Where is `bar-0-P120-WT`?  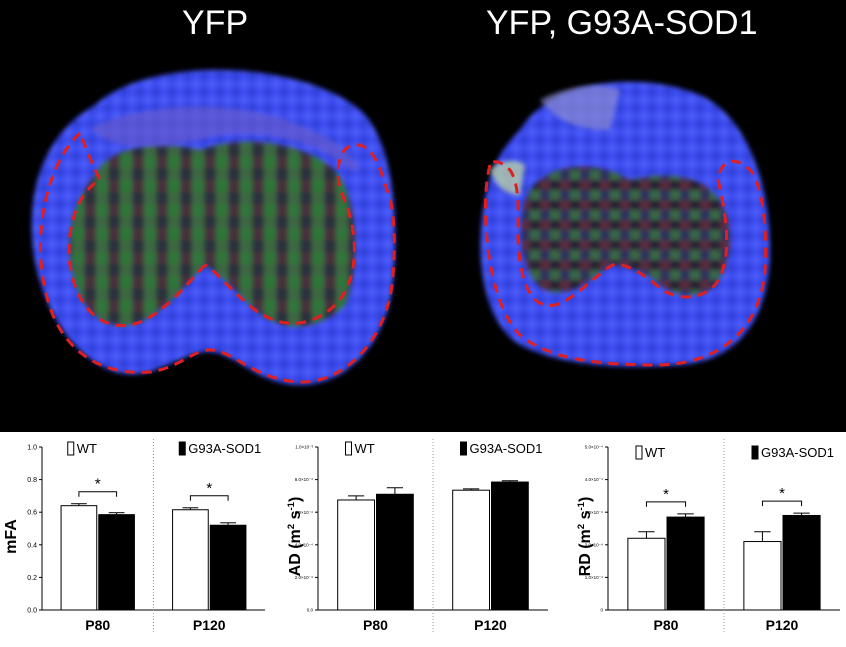
bar-0-P120-WT is located at coordinates (190, 560).